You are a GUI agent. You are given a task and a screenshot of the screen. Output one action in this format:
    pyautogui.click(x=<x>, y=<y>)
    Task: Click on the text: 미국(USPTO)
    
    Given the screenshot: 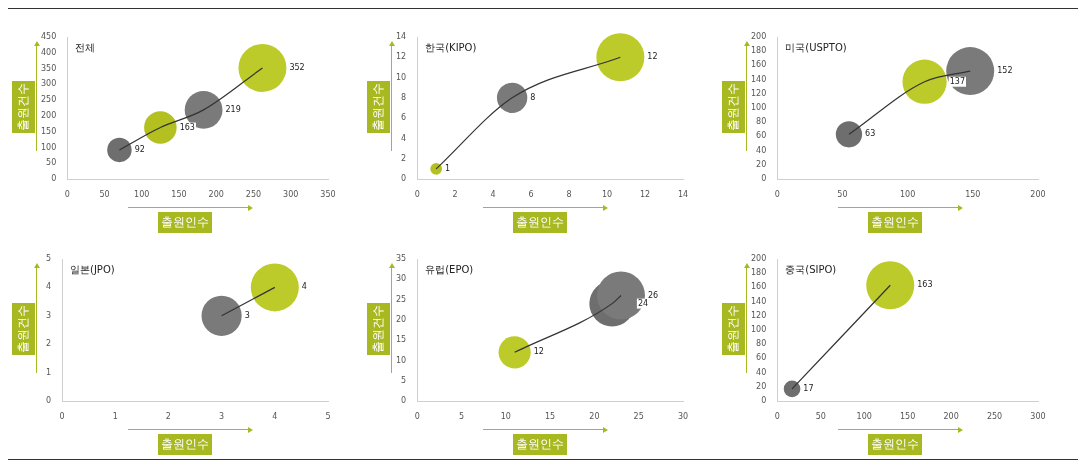 What is the action you would take?
    pyautogui.click(x=816, y=47)
    